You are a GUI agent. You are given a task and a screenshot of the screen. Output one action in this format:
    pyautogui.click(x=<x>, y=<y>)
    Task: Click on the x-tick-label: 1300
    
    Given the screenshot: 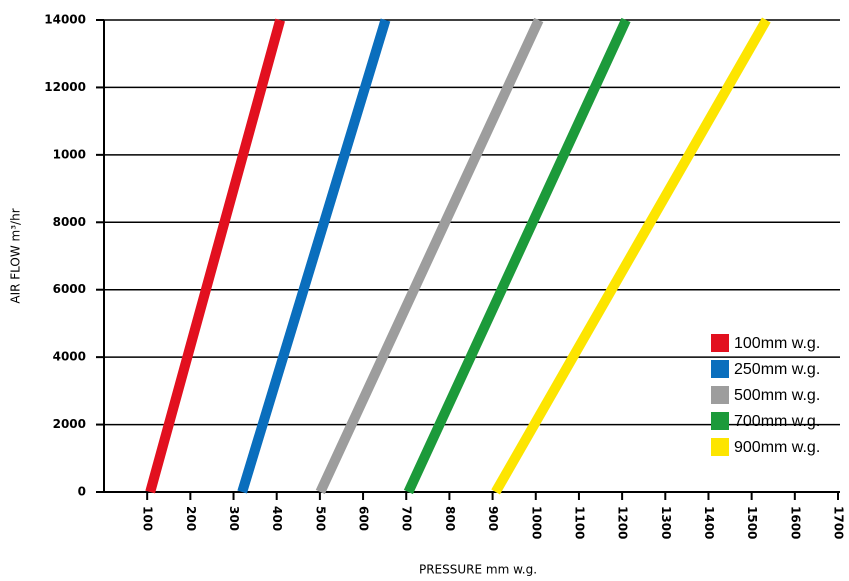 What is the action you would take?
    pyautogui.click(x=666, y=522)
    